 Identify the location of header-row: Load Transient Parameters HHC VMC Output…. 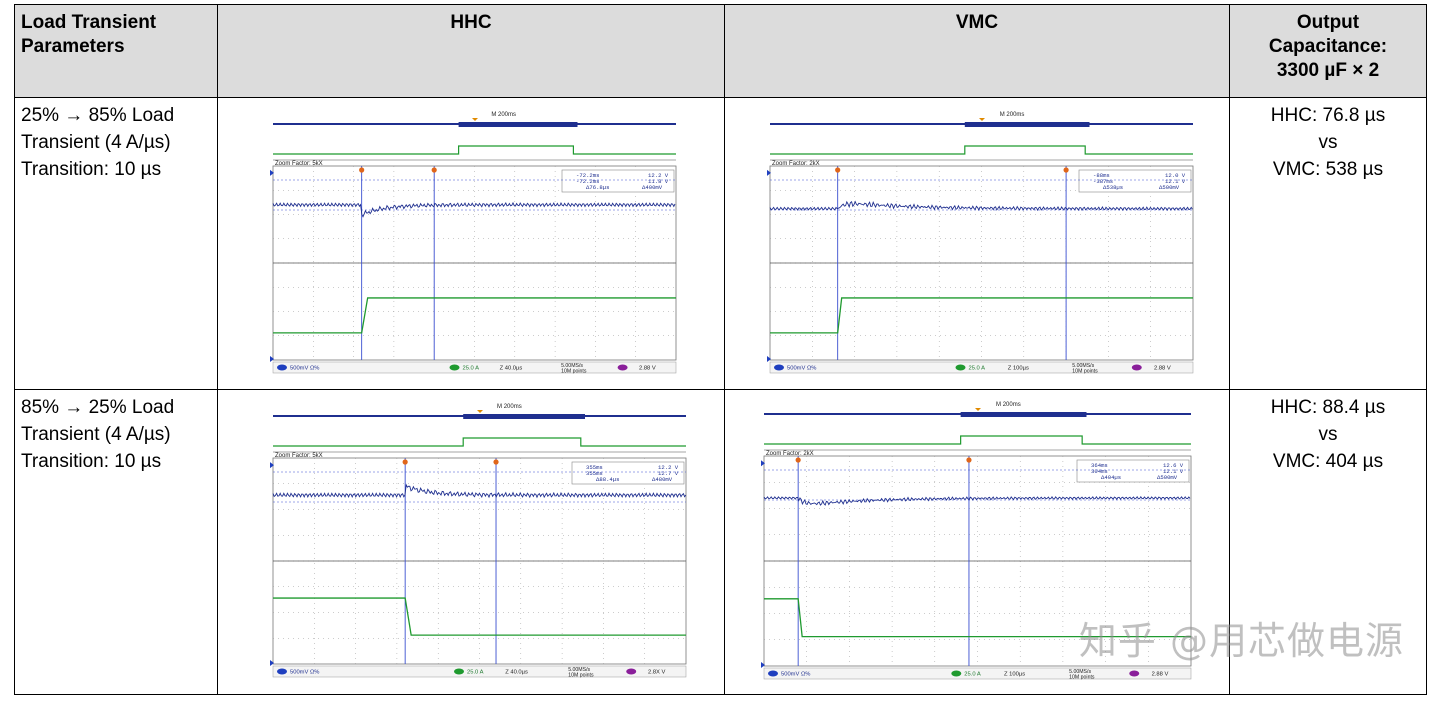
(720, 51).